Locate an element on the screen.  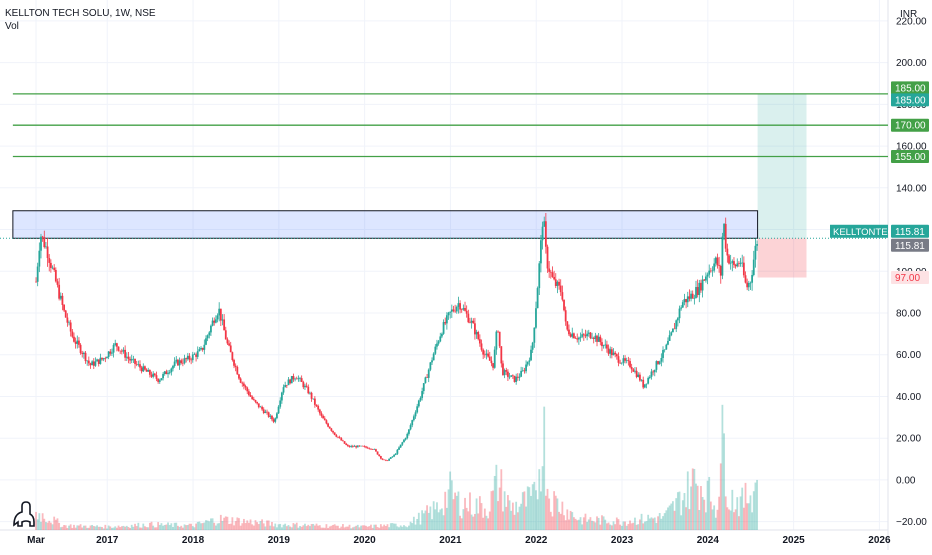
chart-symbol-title: KELLTON TECH SOLU, 1W, NSE is located at coordinates (80, 13).